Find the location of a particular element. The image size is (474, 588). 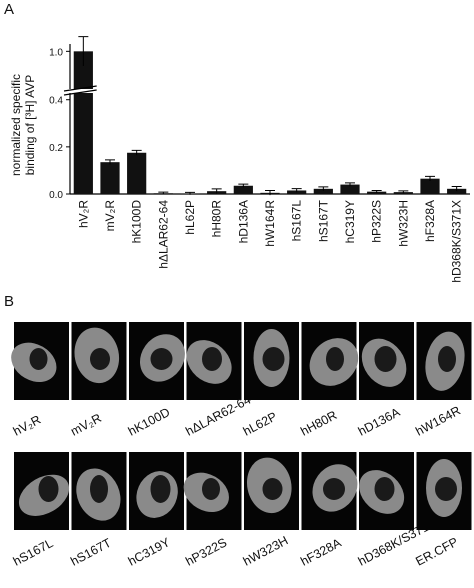

x-tick-label: hD136A is located at coordinates (243, 221).